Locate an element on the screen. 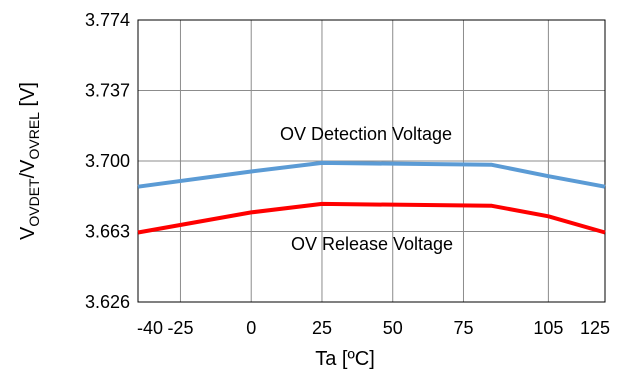 This screenshot has width=623, height=377. y-tick-label: 3.626 is located at coordinates (107, 302).